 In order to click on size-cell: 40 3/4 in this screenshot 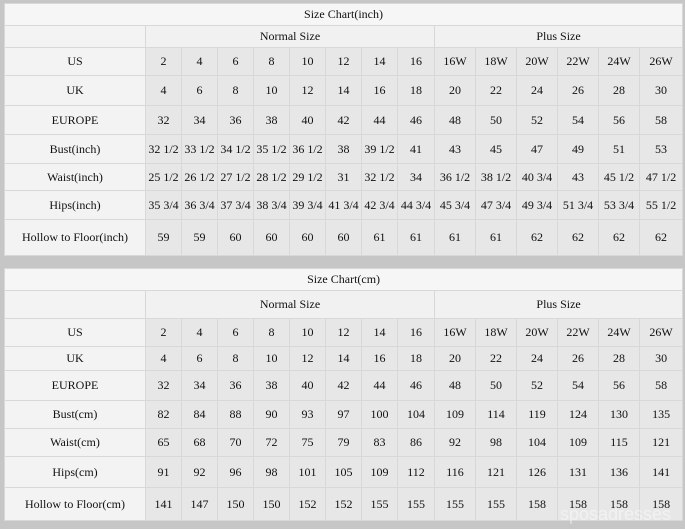, I will do `click(537, 177)`.